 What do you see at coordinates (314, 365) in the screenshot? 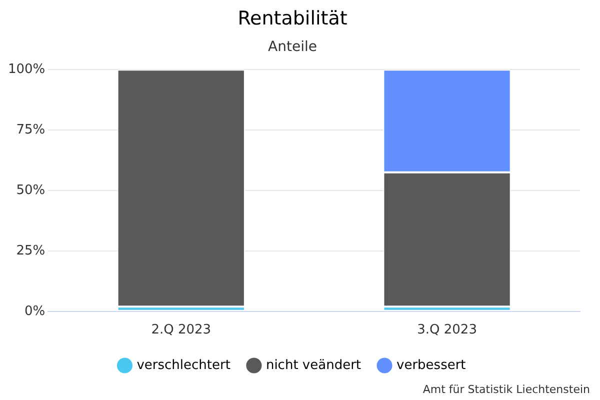
I see `legend-label: nicht veändert` at bounding box center [314, 365].